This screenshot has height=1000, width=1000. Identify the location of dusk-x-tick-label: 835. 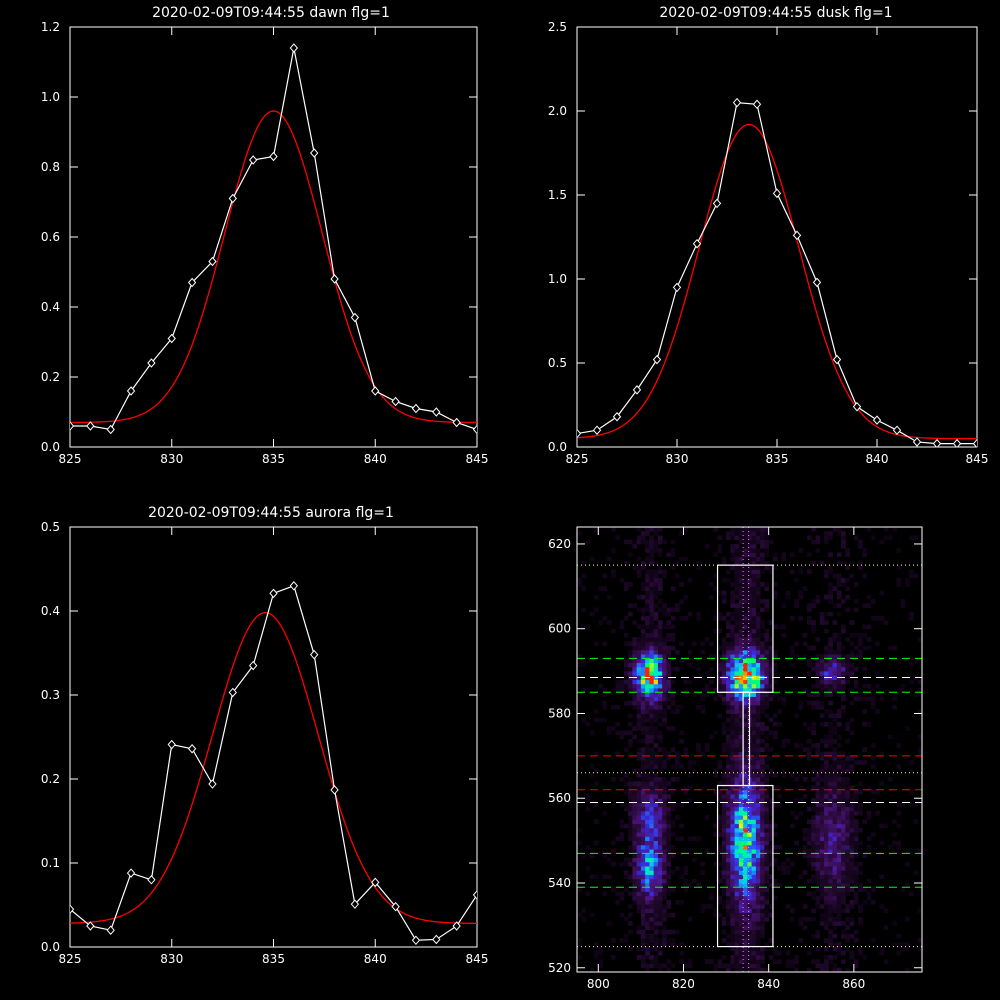
(777, 459).